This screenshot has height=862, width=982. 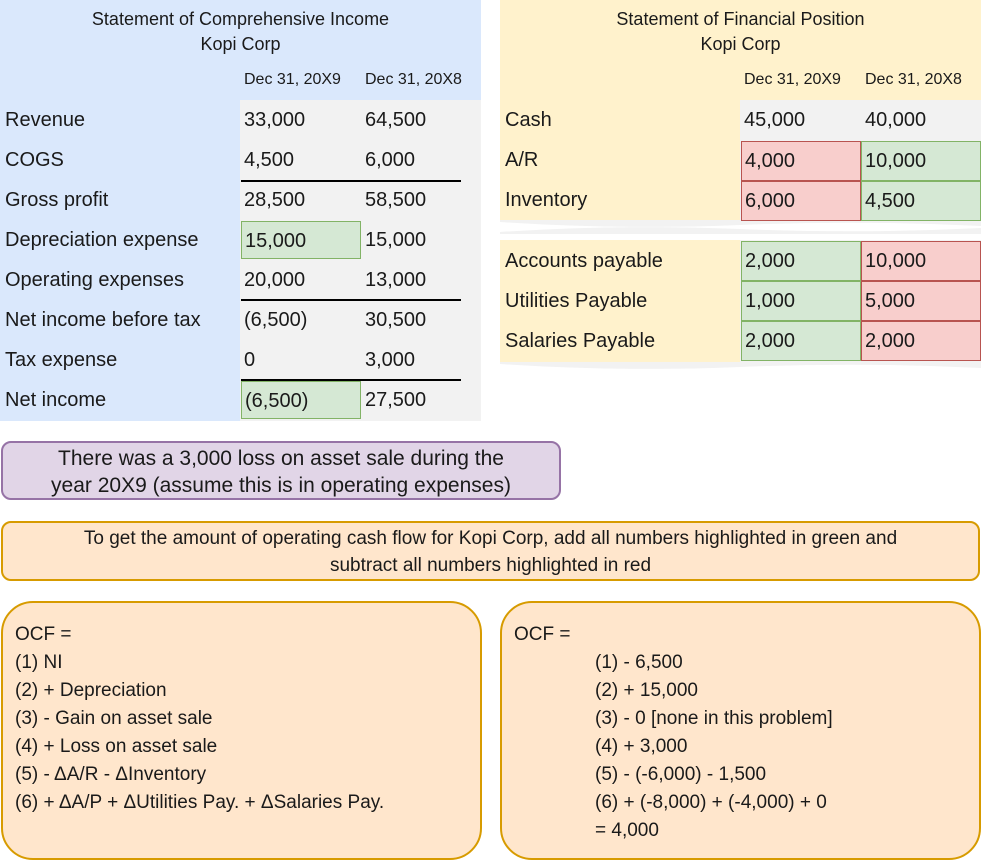 What do you see at coordinates (34, 160) in the screenshot?
I see `is-label-cogs: COGS` at bounding box center [34, 160].